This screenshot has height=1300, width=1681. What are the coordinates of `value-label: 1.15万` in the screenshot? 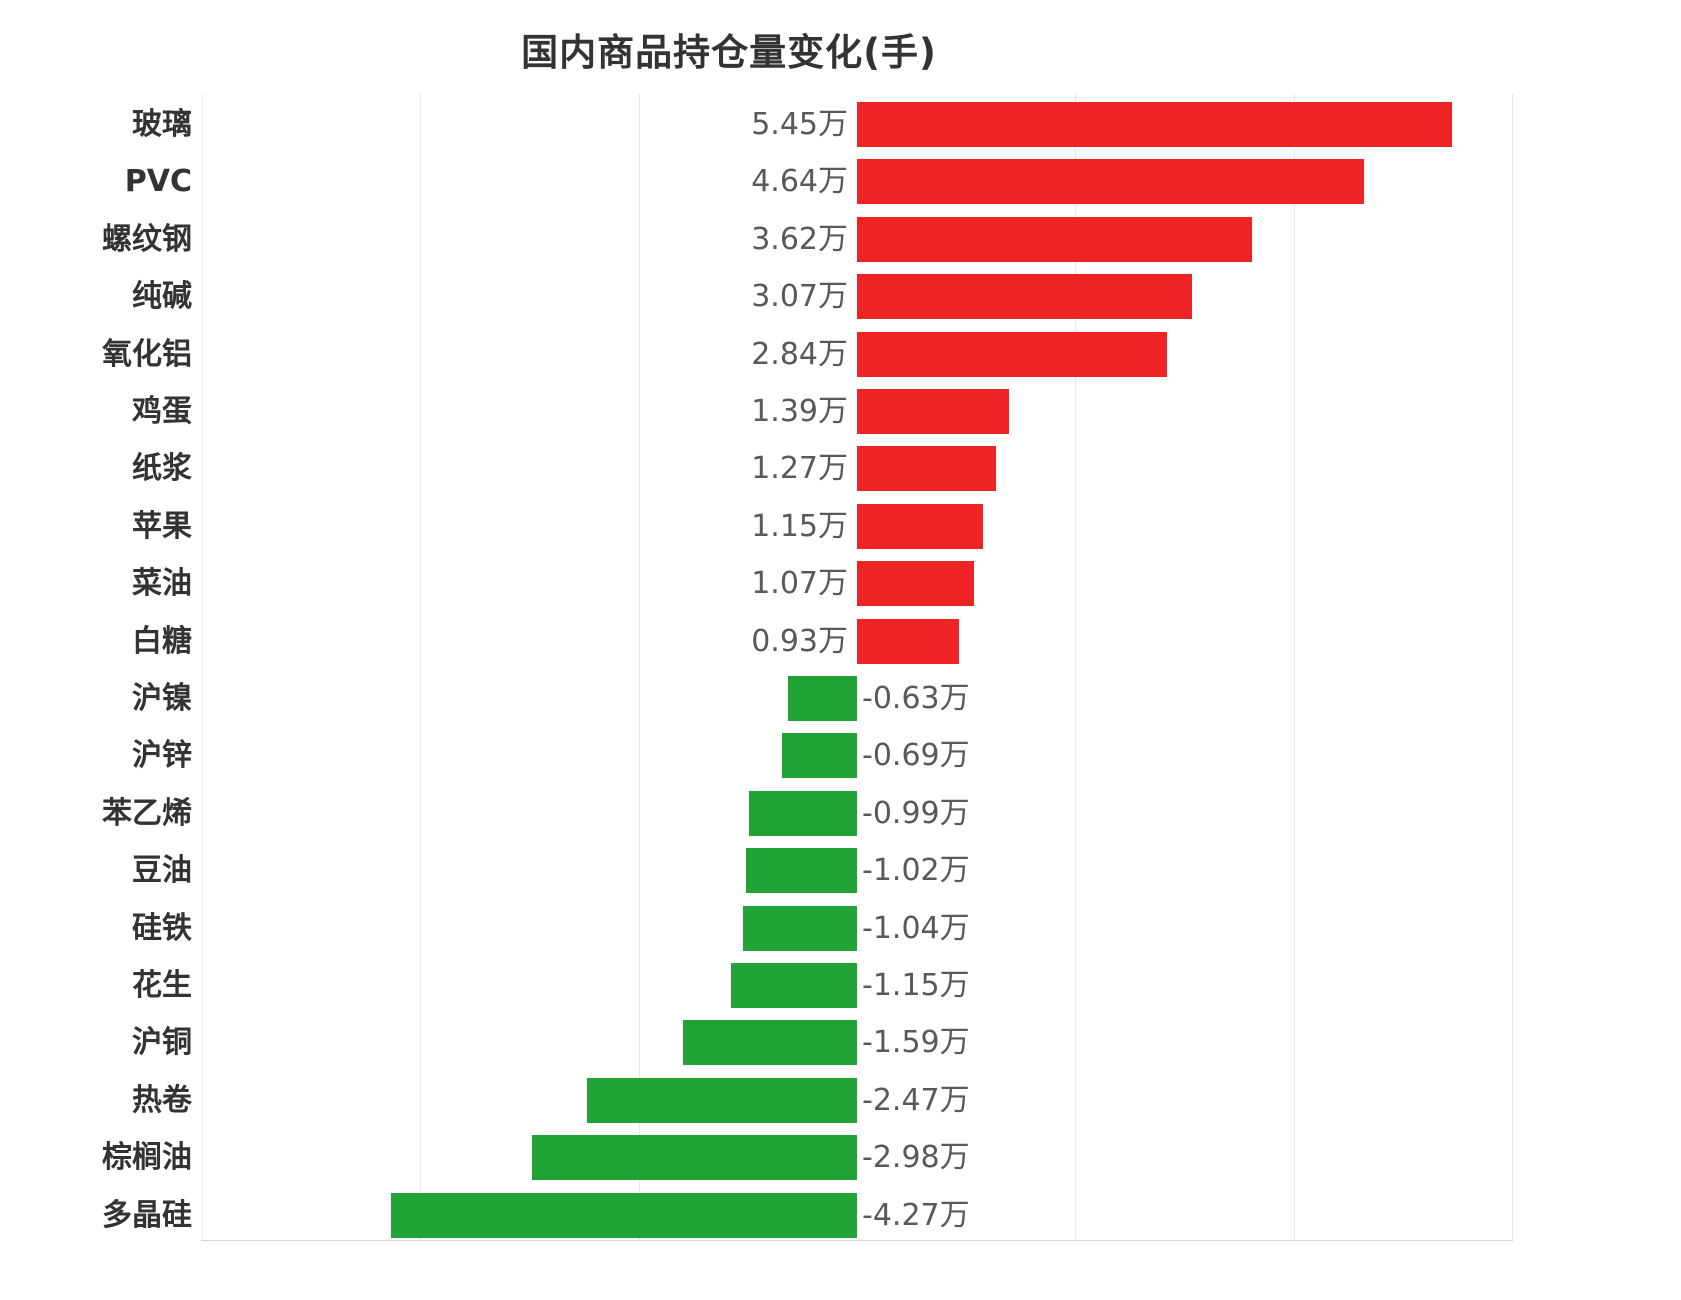 It's located at (799, 526).